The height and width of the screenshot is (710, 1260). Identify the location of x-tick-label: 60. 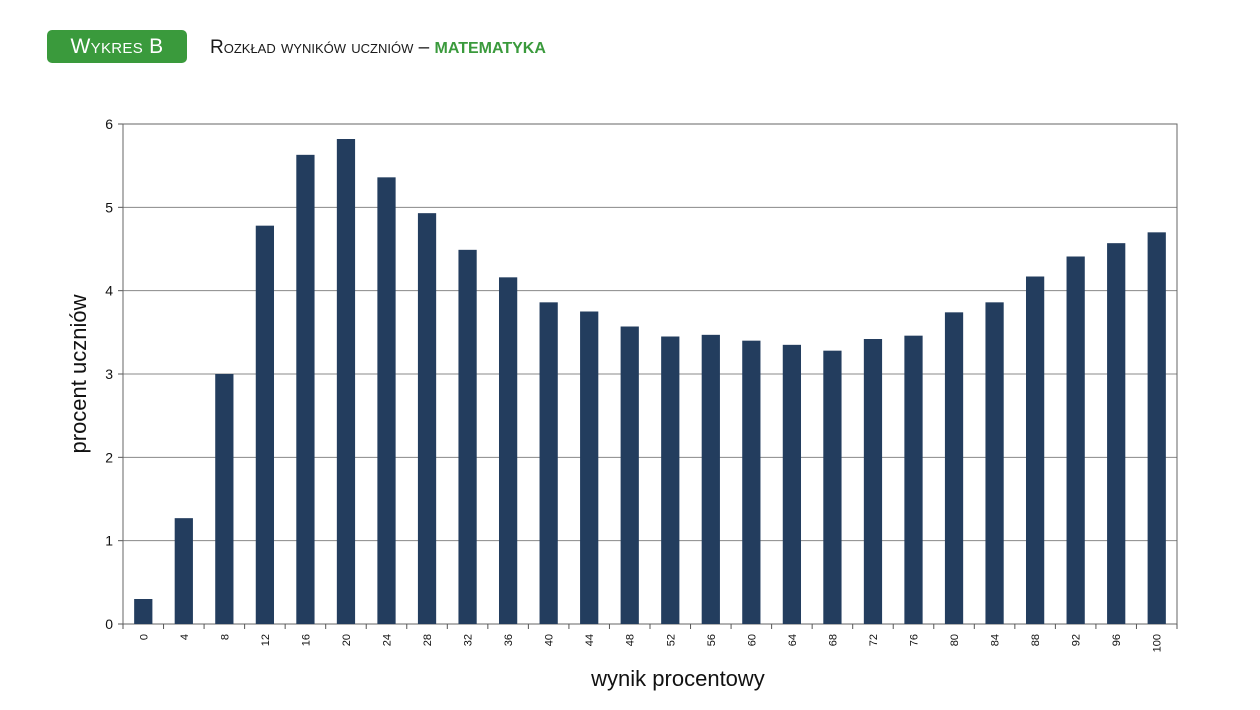
(752, 640).